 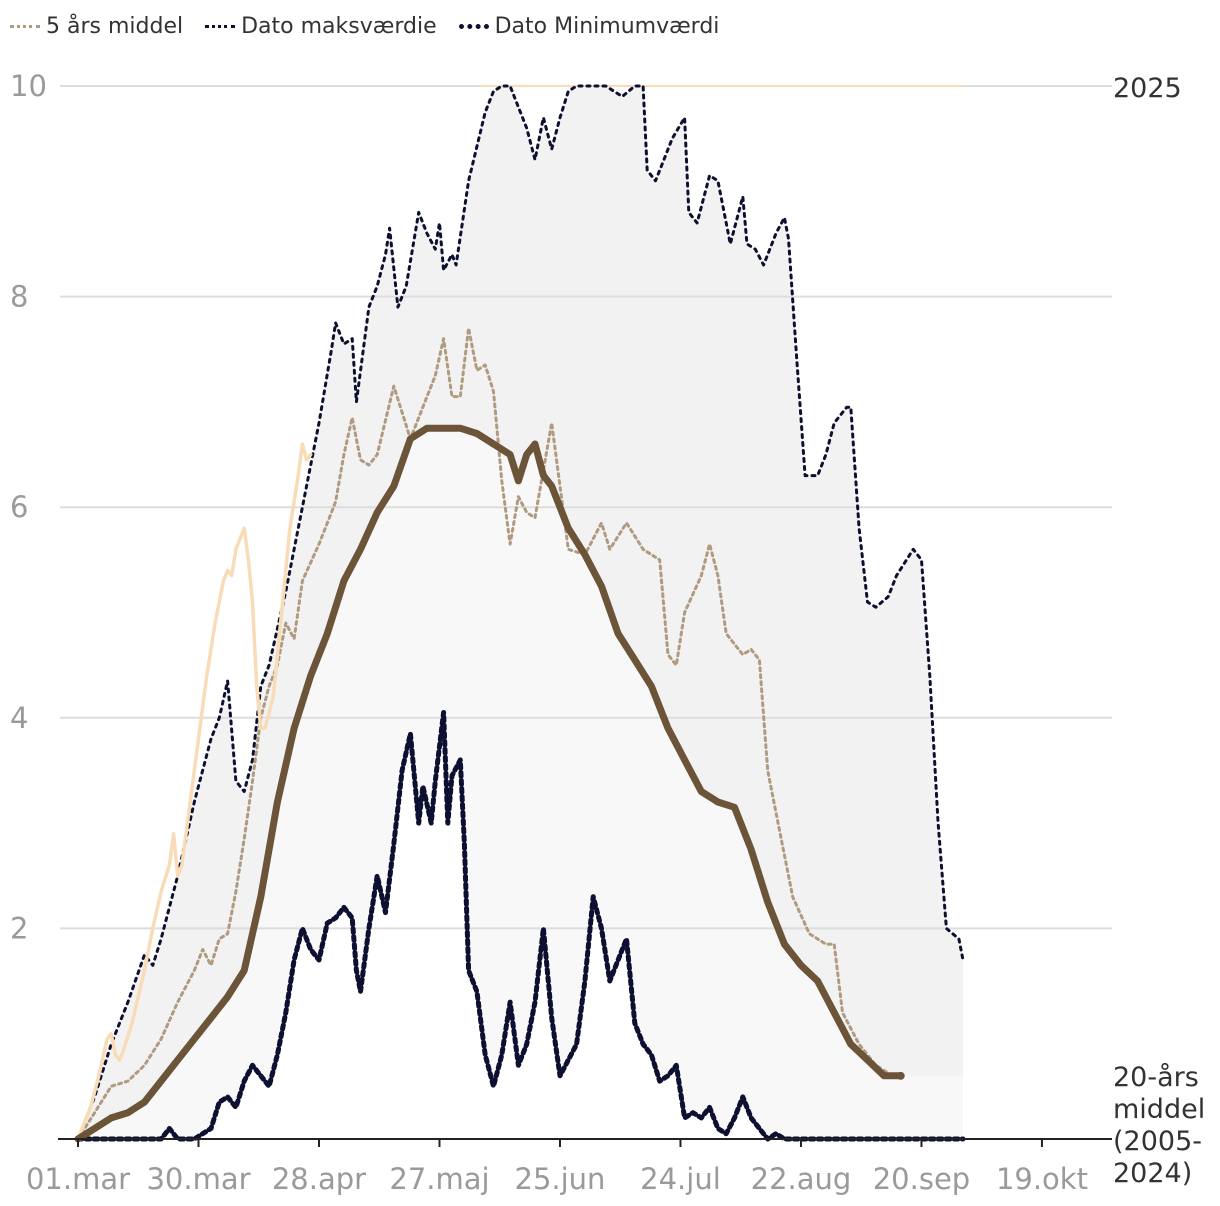 What do you see at coordinates (1156, 1077) in the screenshot?
I see `end-label-avg20-line-0: 20-års` at bounding box center [1156, 1077].